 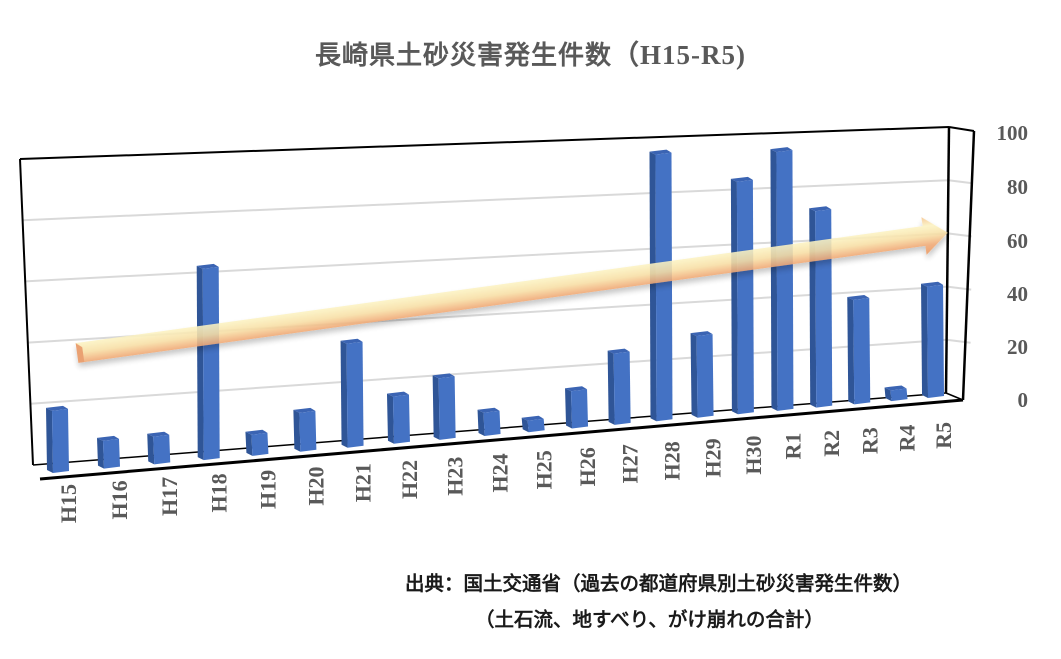 What do you see at coordinates (619, 386) in the screenshot?
I see `bar-H27` at bounding box center [619, 386].